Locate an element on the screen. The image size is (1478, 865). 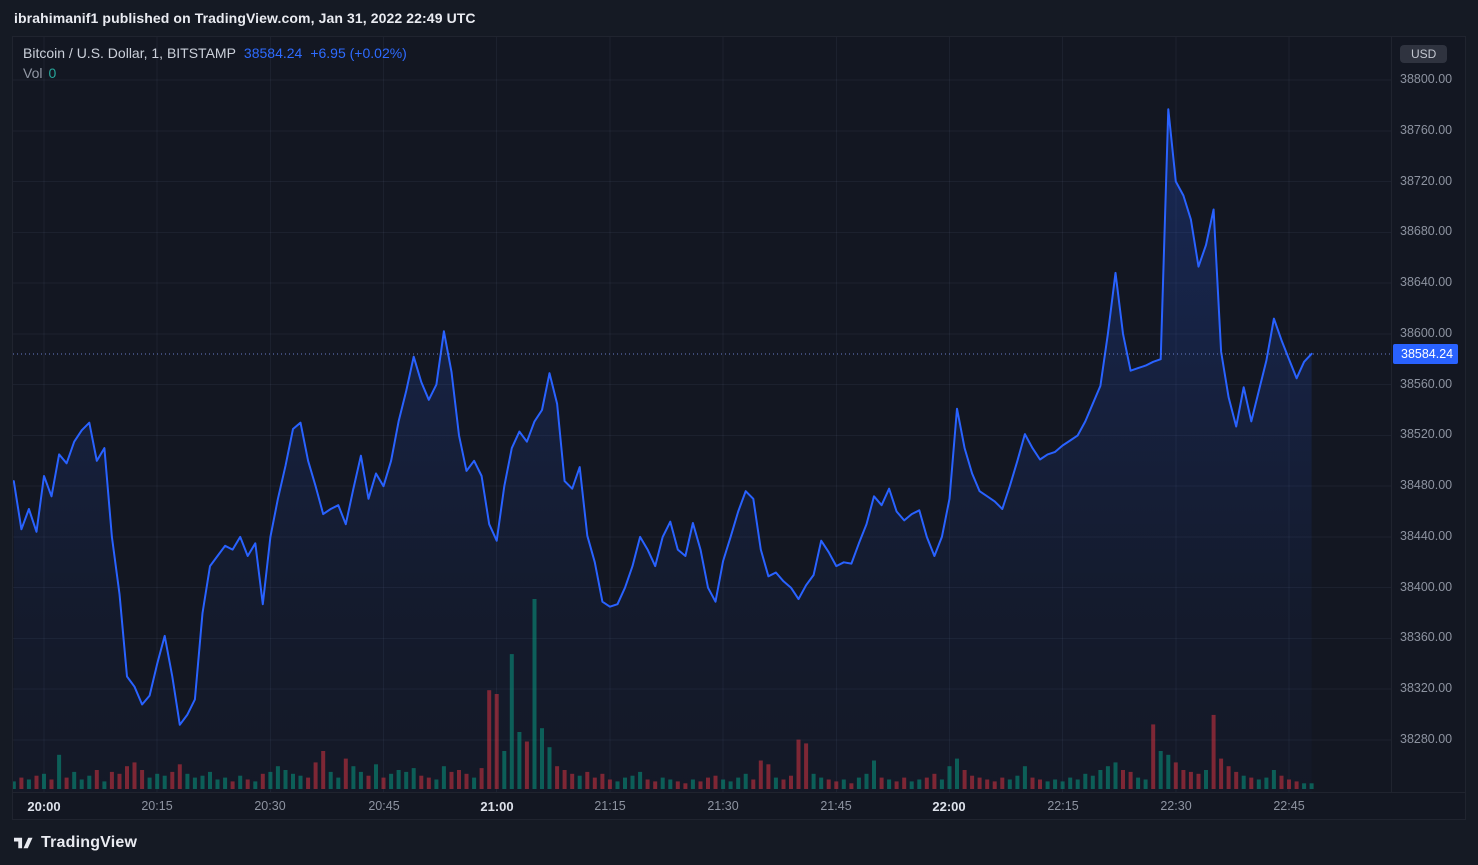
currency-badge: USD is located at coordinates (1424, 54).